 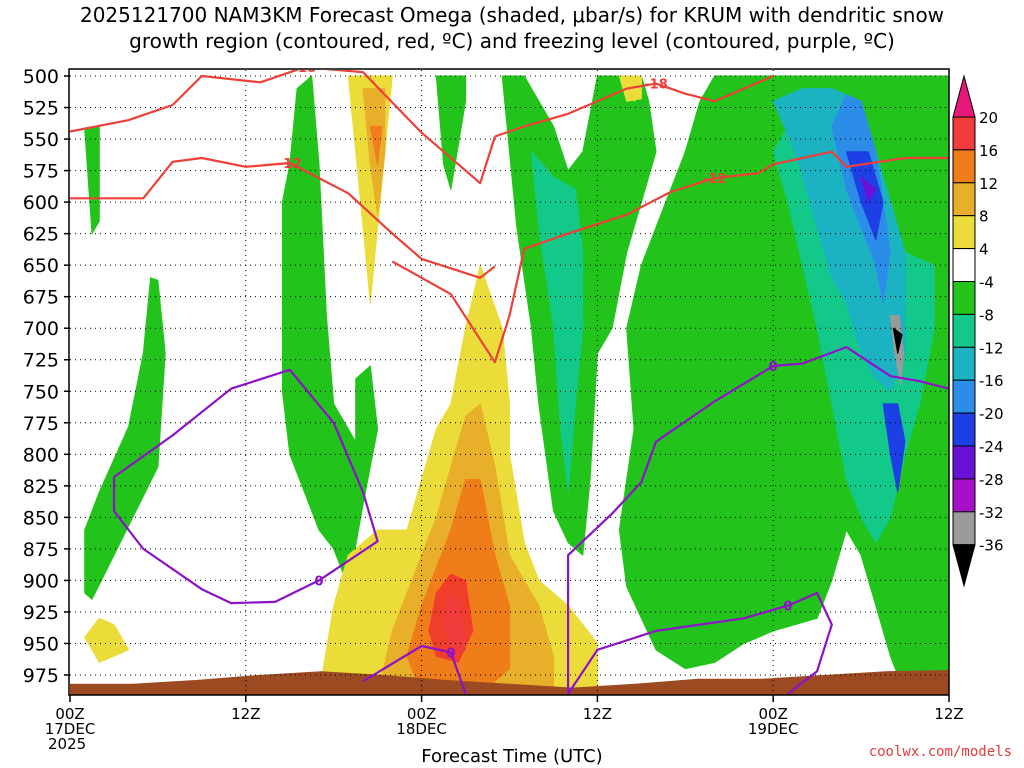 I want to click on y-tick-label-575: 575, so click(x=41, y=172).